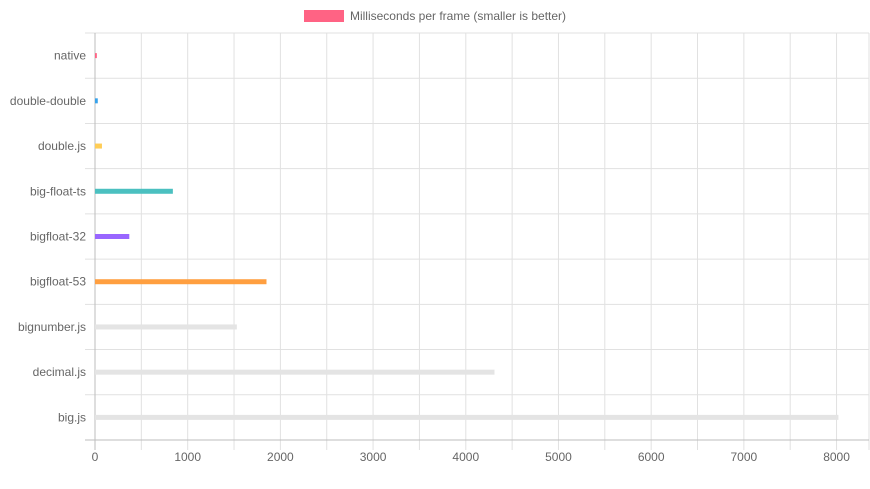  What do you see at coordinates (72, 417) in the screenshot?
I see `category-label: big.js` at bounding box center [72, 417].